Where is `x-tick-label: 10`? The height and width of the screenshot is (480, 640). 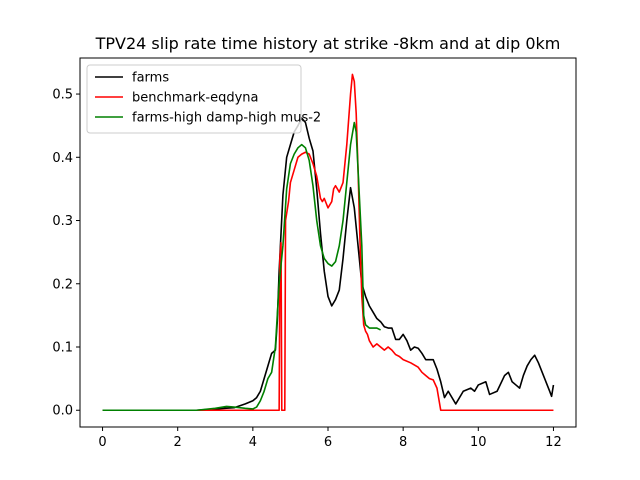 x-tick-label: 10 is located at coordinates (478, 442).